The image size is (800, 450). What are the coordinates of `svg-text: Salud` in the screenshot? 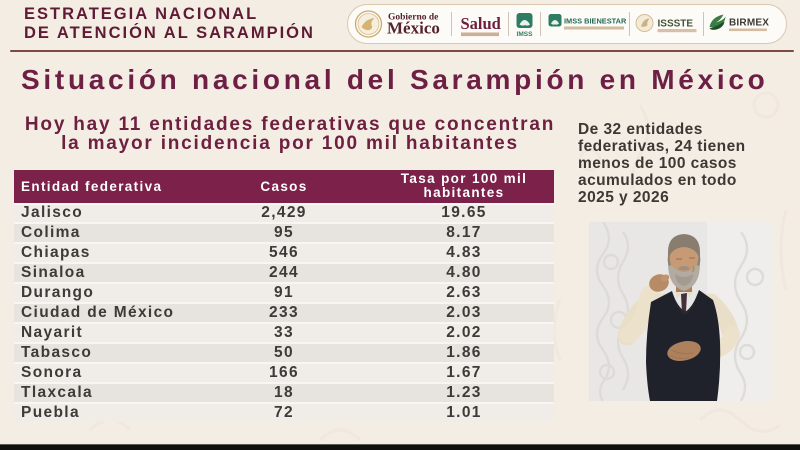 It's located at (481, 23).